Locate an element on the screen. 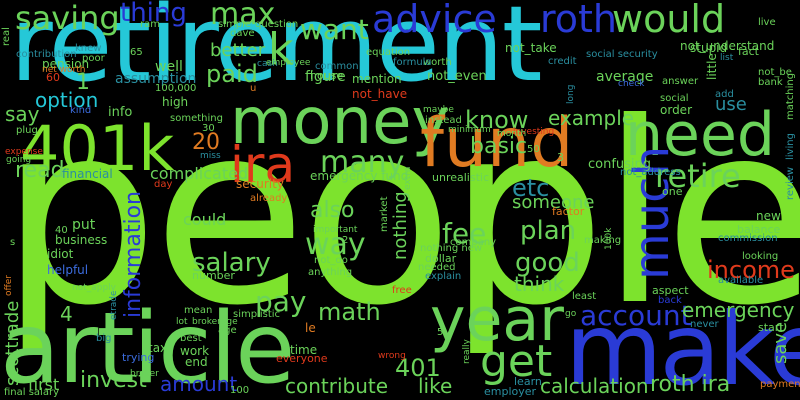 The height and width of the screenshot is (400, 800). word-long: long is located at coordinates (571, 94).